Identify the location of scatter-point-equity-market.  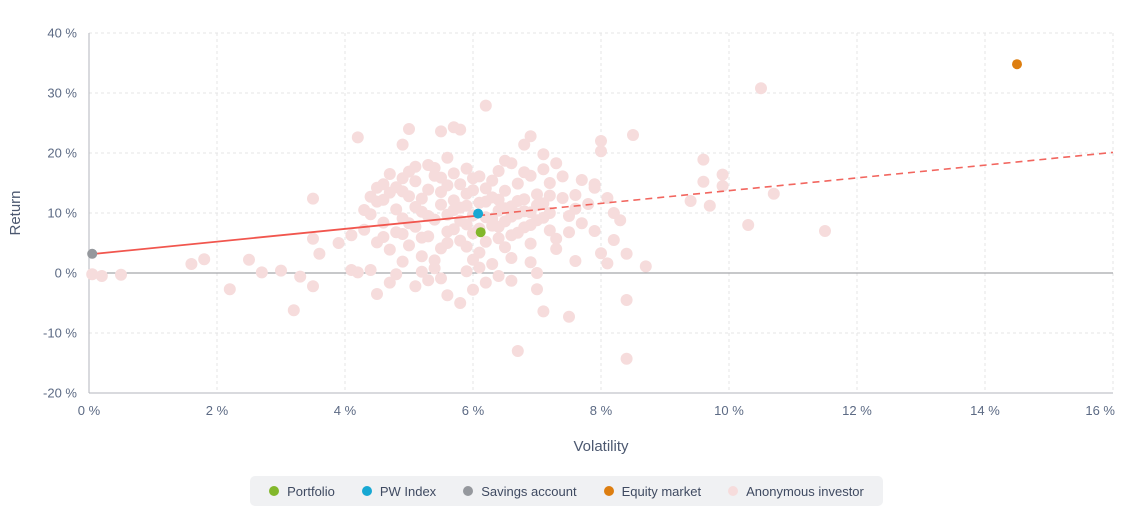
(1017, 64).